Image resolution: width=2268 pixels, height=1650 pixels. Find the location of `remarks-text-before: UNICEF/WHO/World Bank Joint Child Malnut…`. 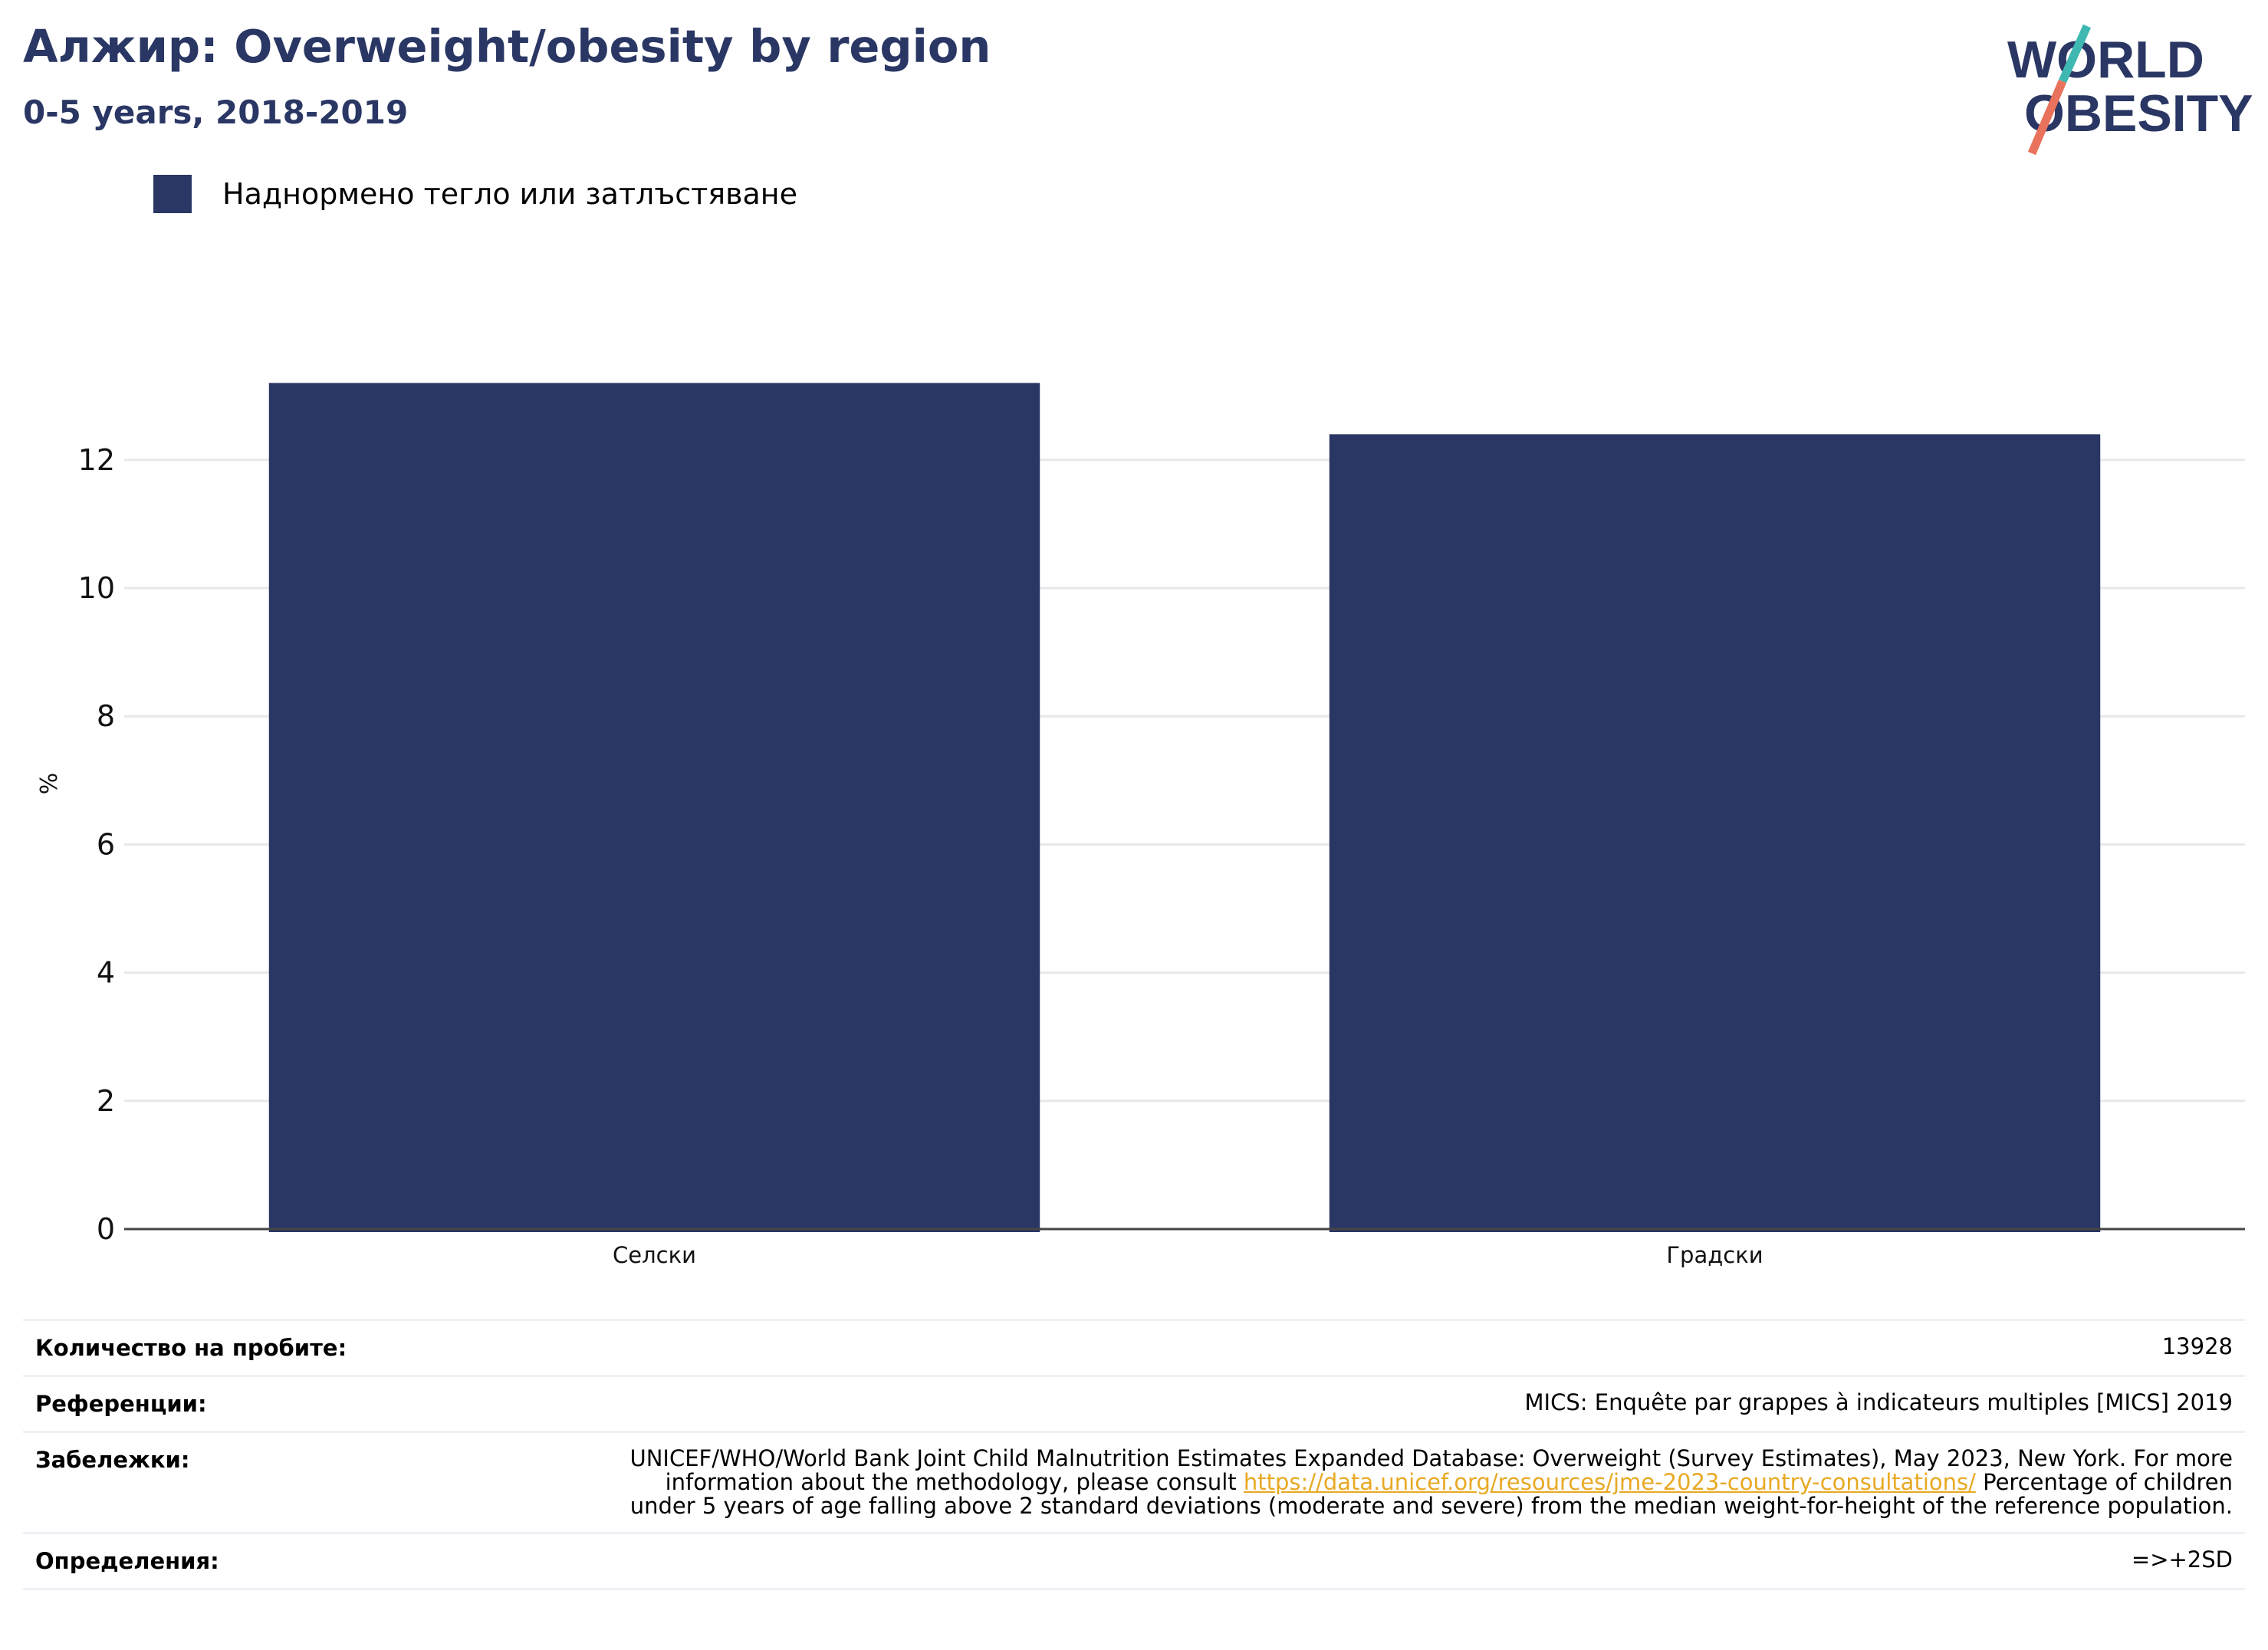

remarks-text-before: UNICEF/WHO/World Bank Joint Child Malnut… is located at coordinates (1431, 1470).